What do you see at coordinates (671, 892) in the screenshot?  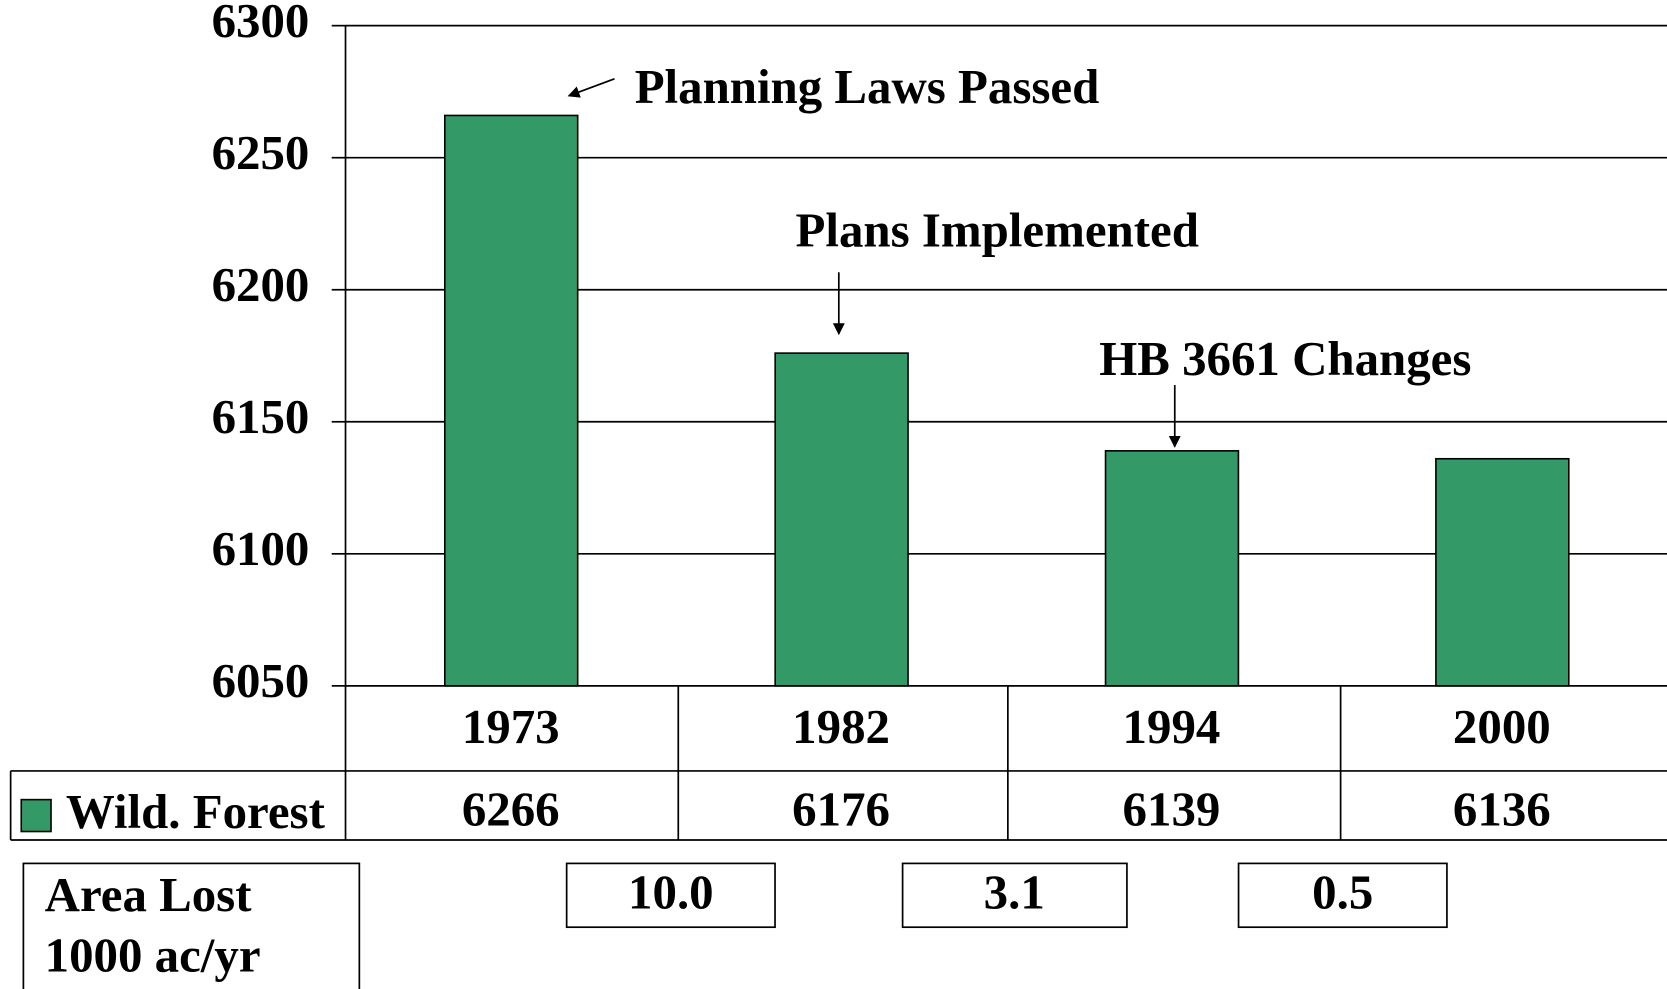 I see `area-lost-value: 10.0` at bounding box center [671, 892].